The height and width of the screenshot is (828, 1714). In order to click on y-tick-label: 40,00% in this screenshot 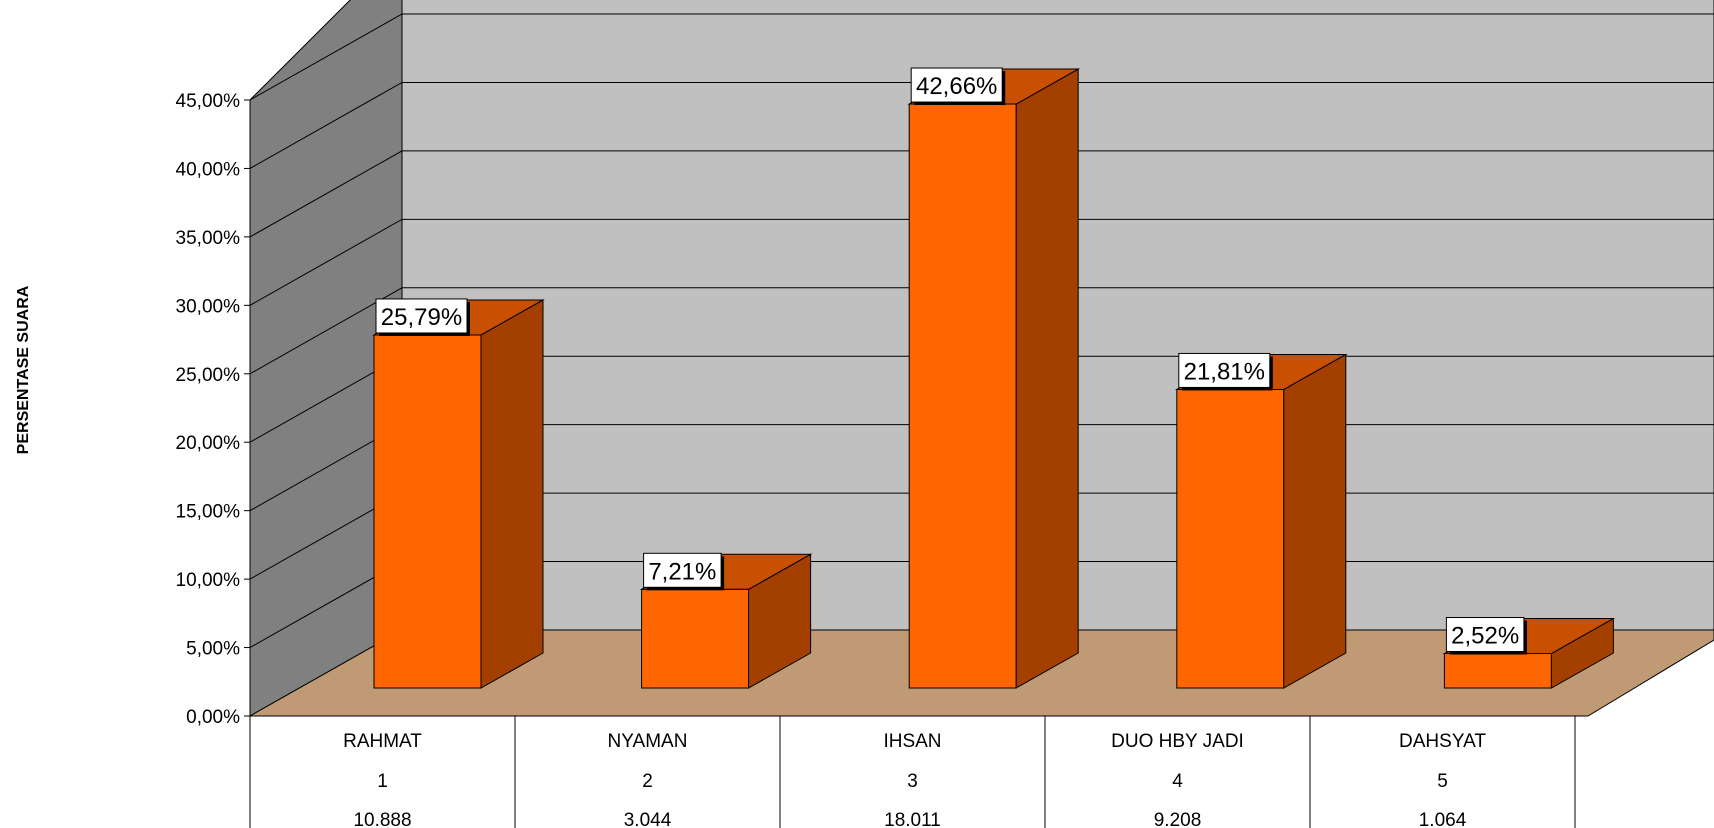, I will do `click(208, 169)`.